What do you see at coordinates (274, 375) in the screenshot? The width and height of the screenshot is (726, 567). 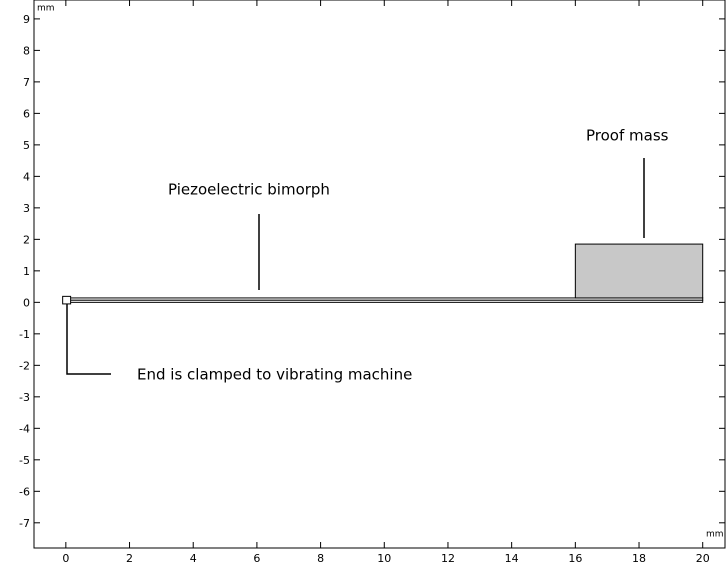 I see `annotation: End is clamped to vibrating machine` at bounding box center [274, 375].